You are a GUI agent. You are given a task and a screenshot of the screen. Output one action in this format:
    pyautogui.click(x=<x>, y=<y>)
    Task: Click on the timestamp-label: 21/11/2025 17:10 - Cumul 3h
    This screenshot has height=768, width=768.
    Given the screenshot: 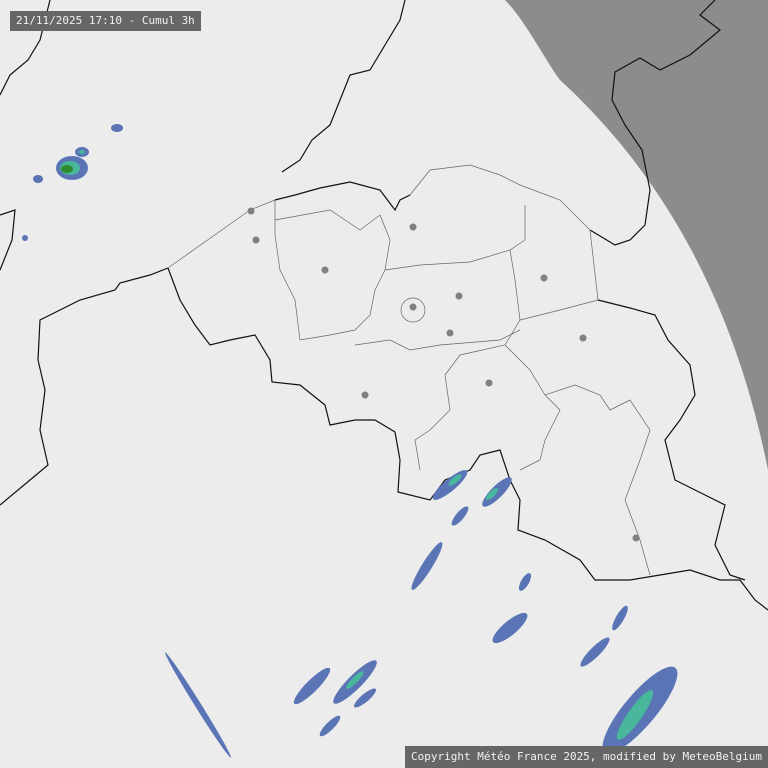 What is the action you would take?
    pyautogui.click(x=105, y=21)
    